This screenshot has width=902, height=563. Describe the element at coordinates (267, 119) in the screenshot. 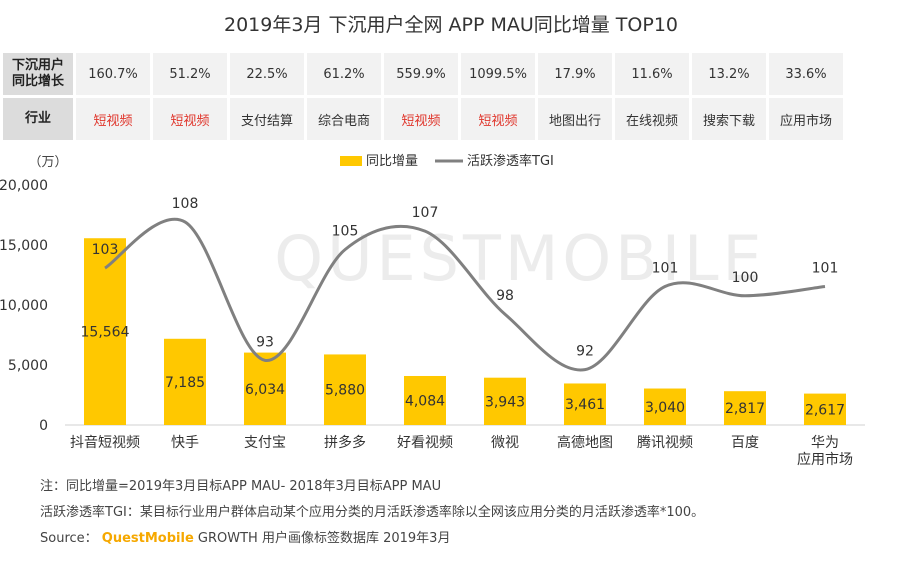

I see `industry-cell: 支付结算` at that location.